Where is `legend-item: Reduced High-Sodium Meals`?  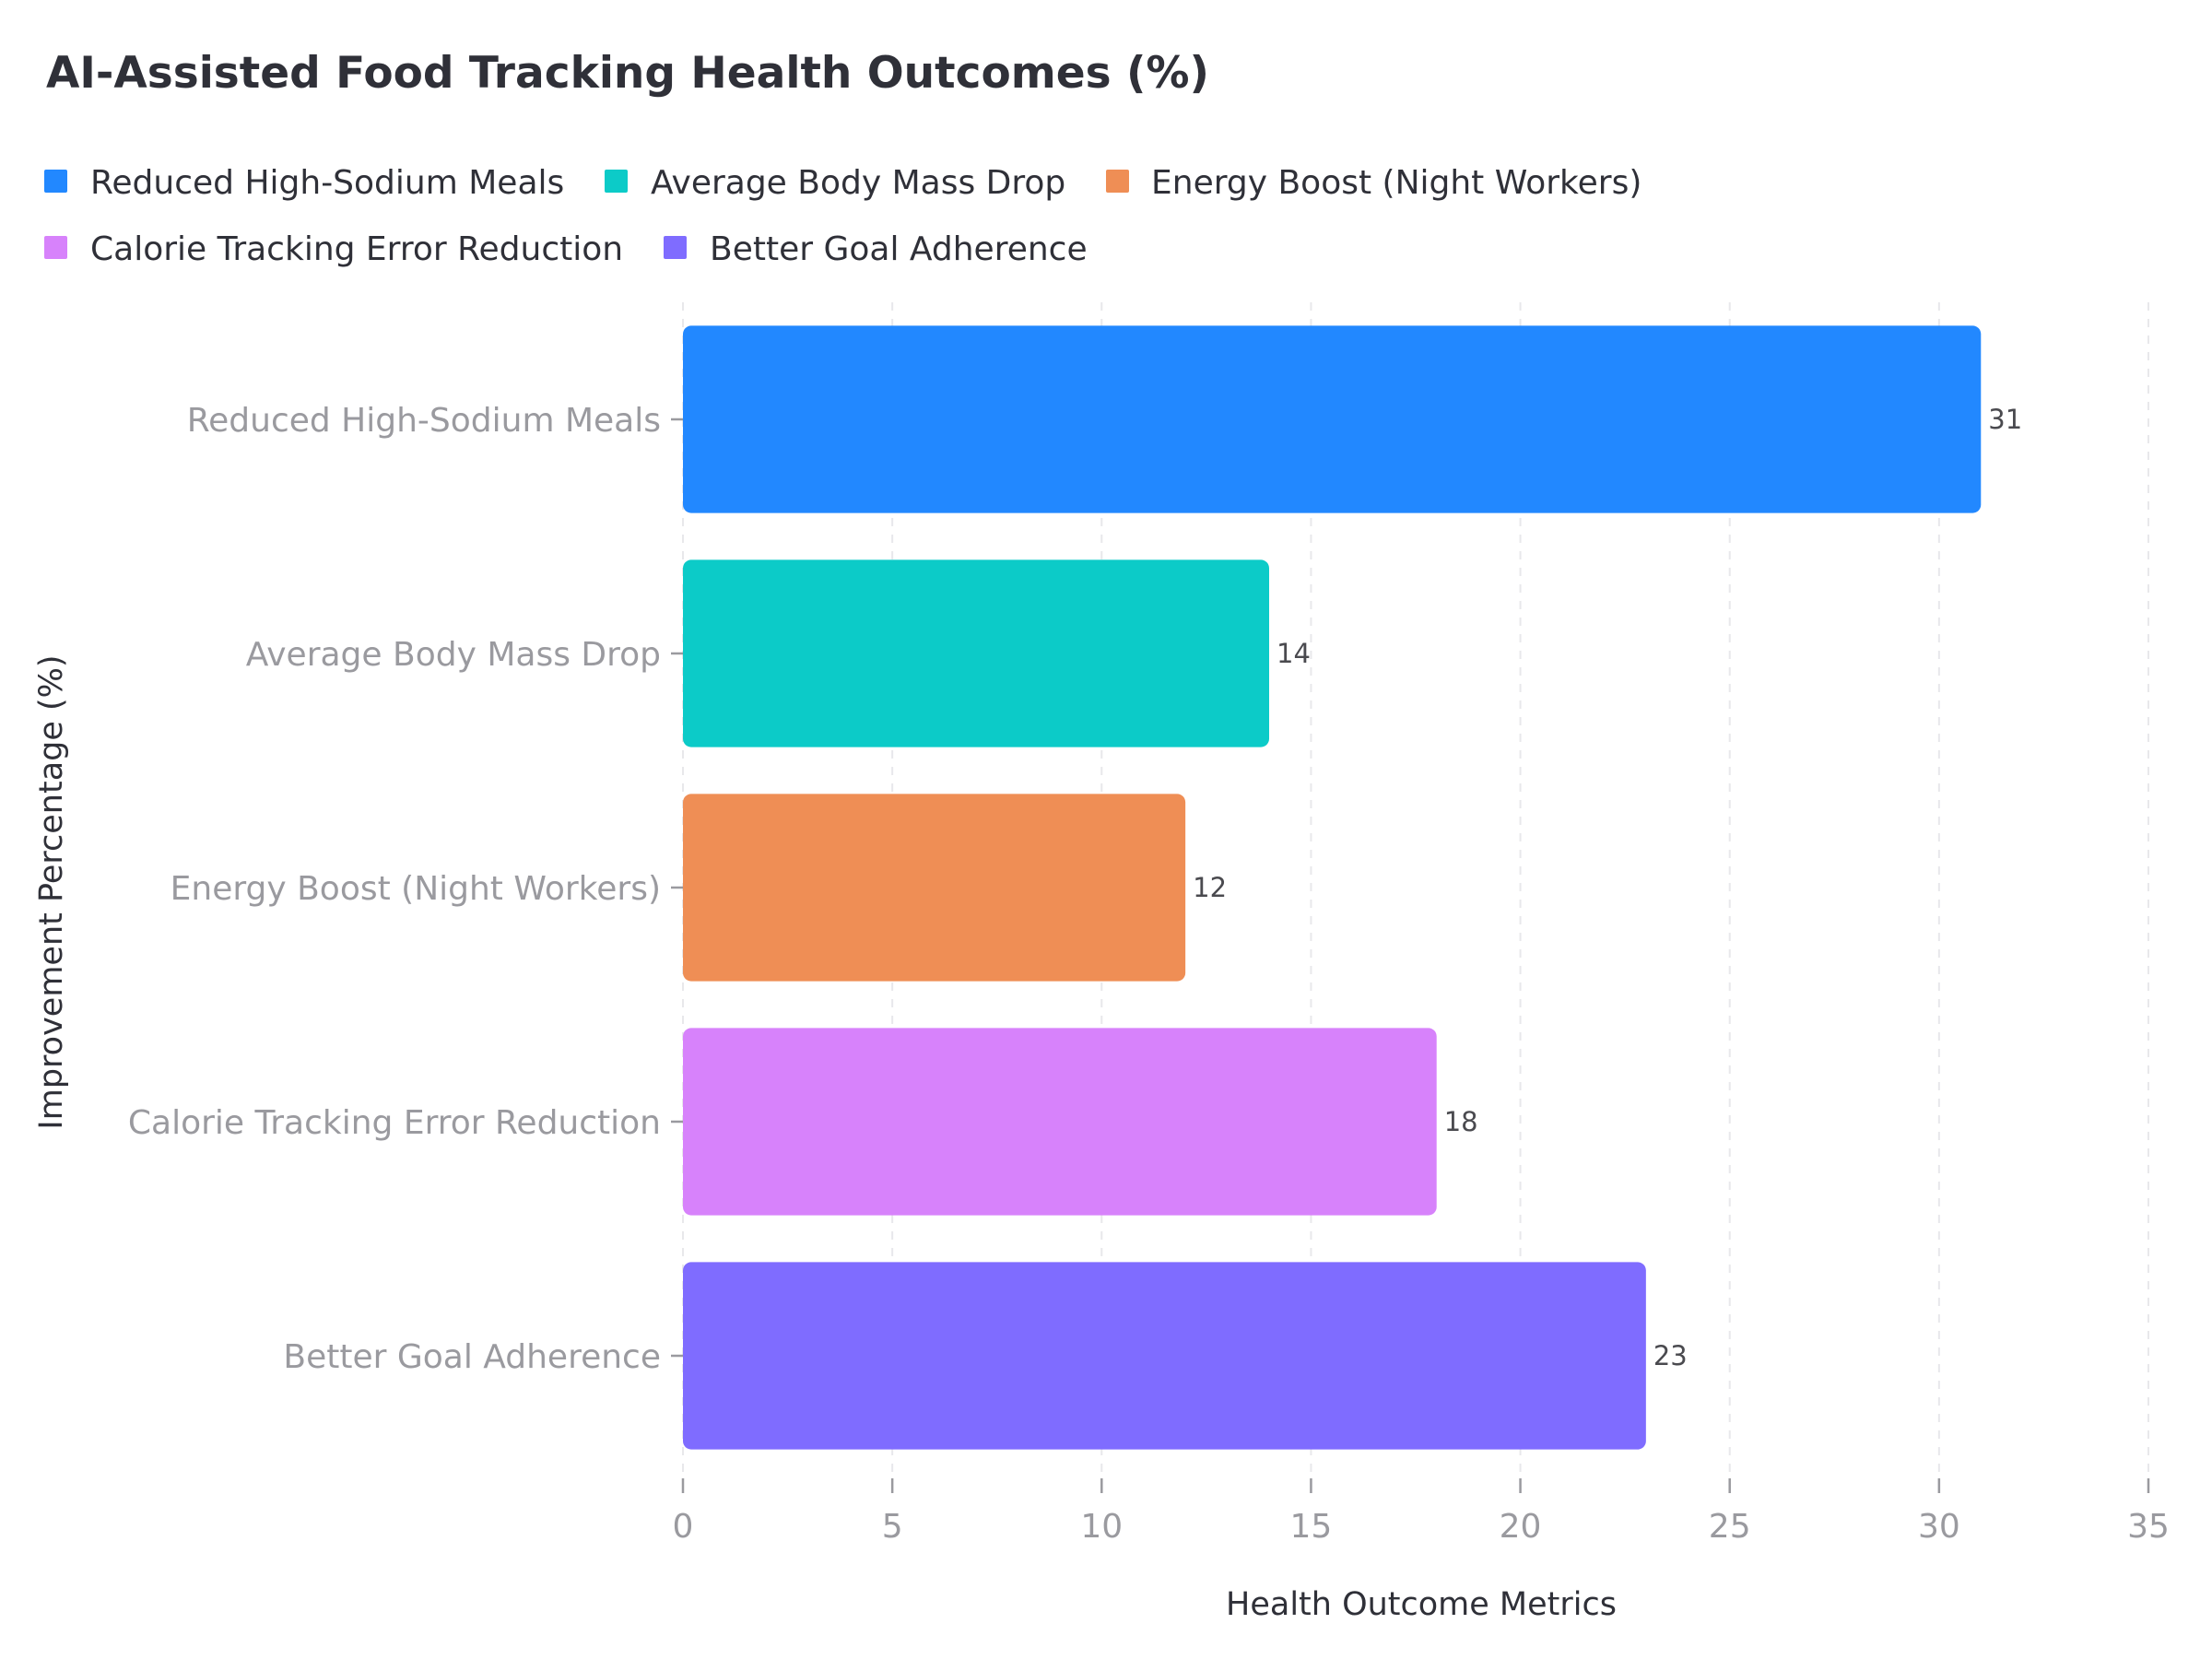 legend-item: Reduced High-Sodium Meals is located at coordinates (304, 183).